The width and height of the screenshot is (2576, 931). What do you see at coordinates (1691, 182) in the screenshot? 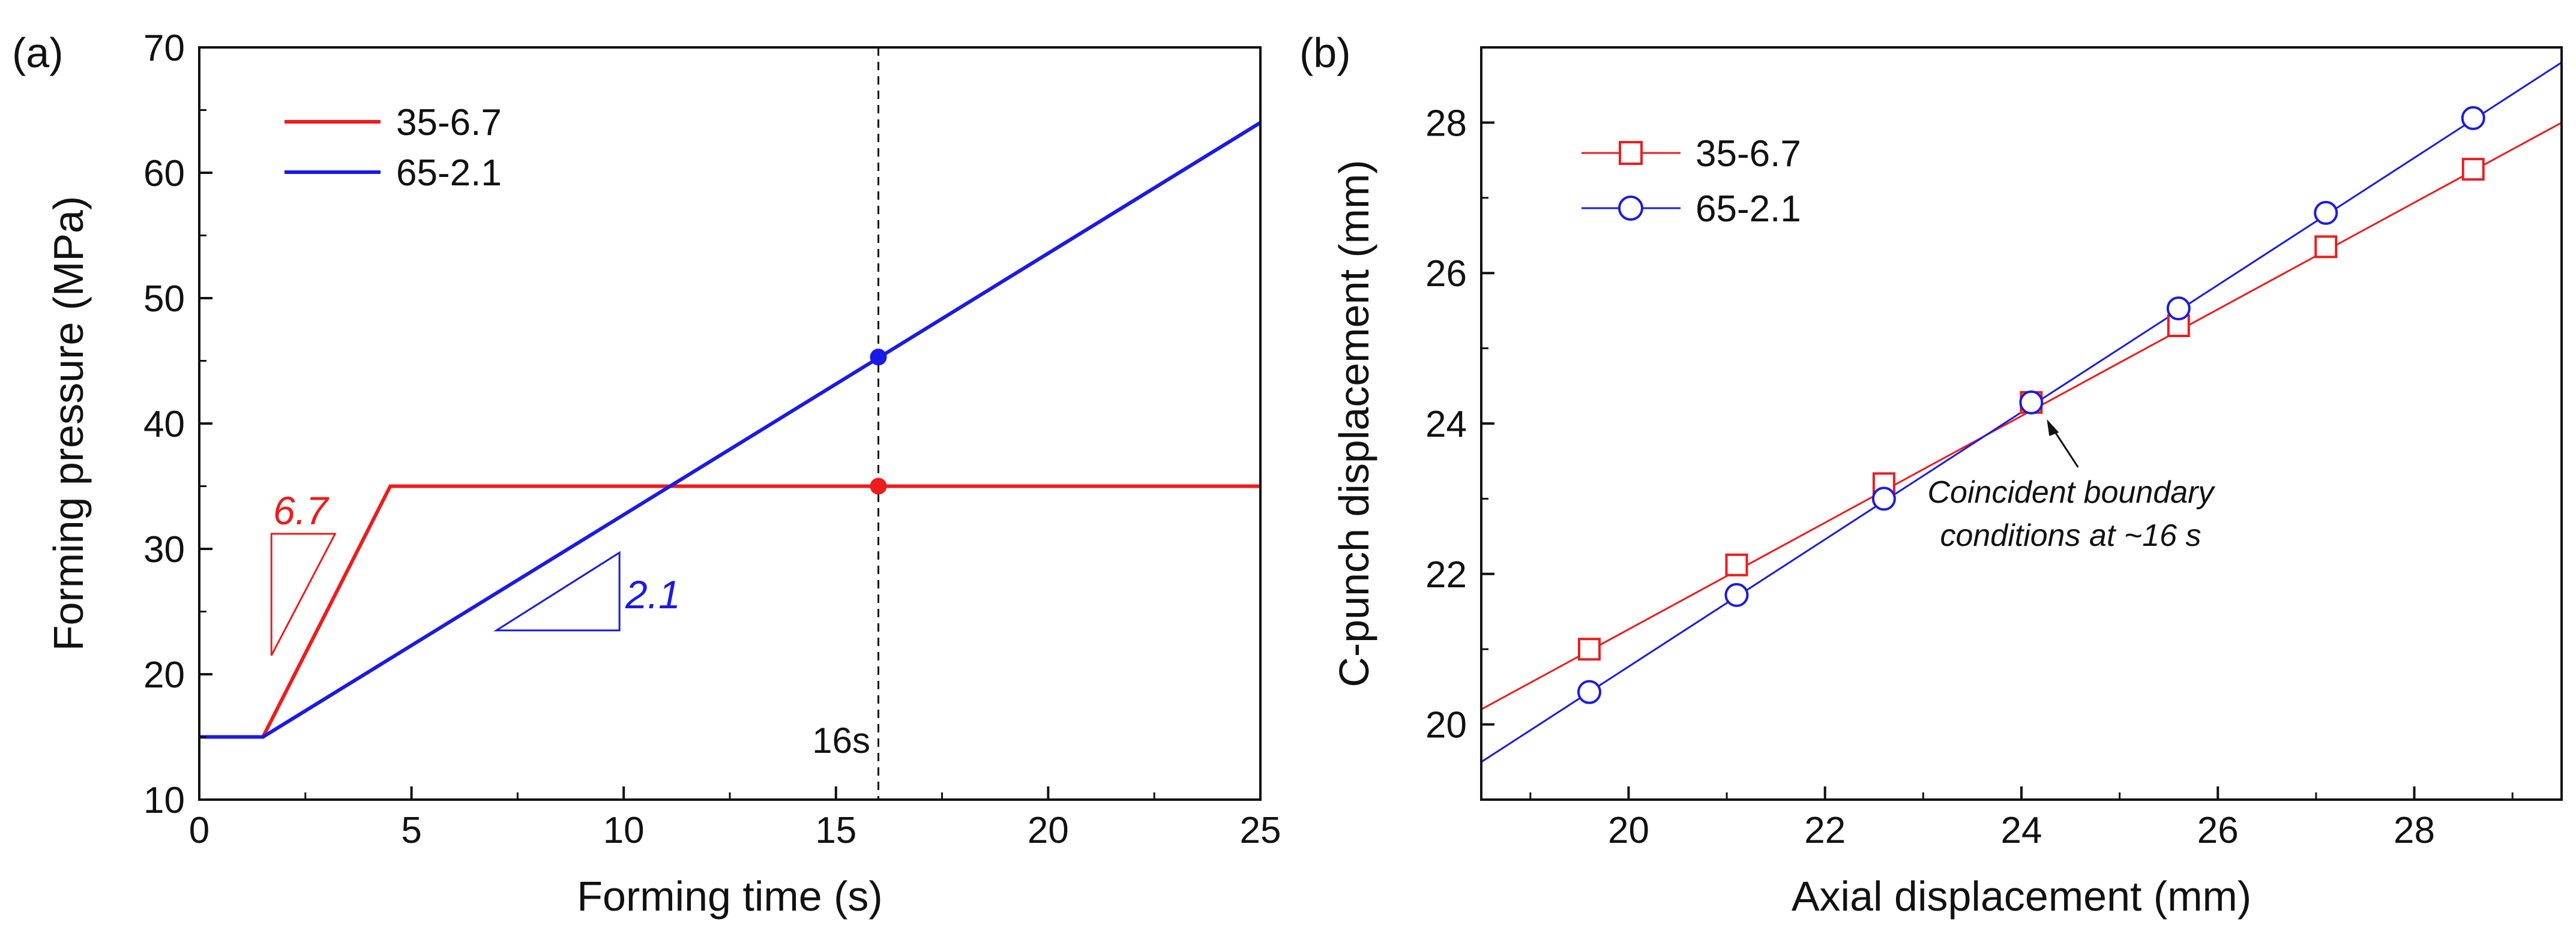
I see `panel-b-legend: 35-6.7 65-2.1` at bounding box center [1691, 182].